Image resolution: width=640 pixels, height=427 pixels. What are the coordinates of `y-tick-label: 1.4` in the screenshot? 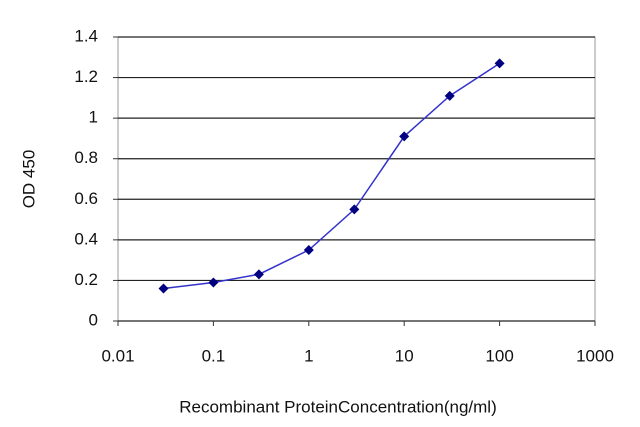 It's located at (86, 35).